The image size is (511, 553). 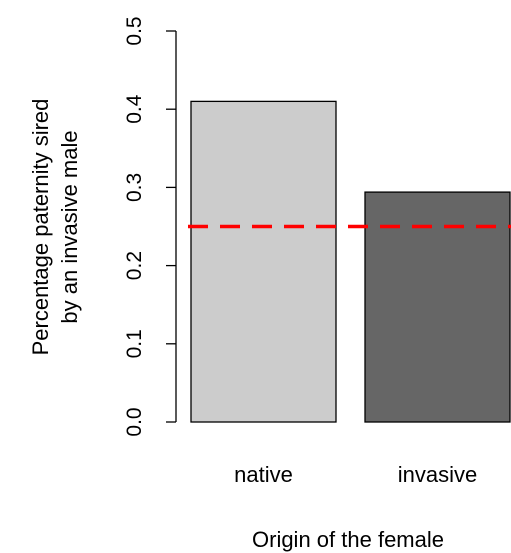 What do you see at coordinates (134, 109) in the screenshot?
I see `y-tick-label: 0.4` at bounding box center [134, 109].